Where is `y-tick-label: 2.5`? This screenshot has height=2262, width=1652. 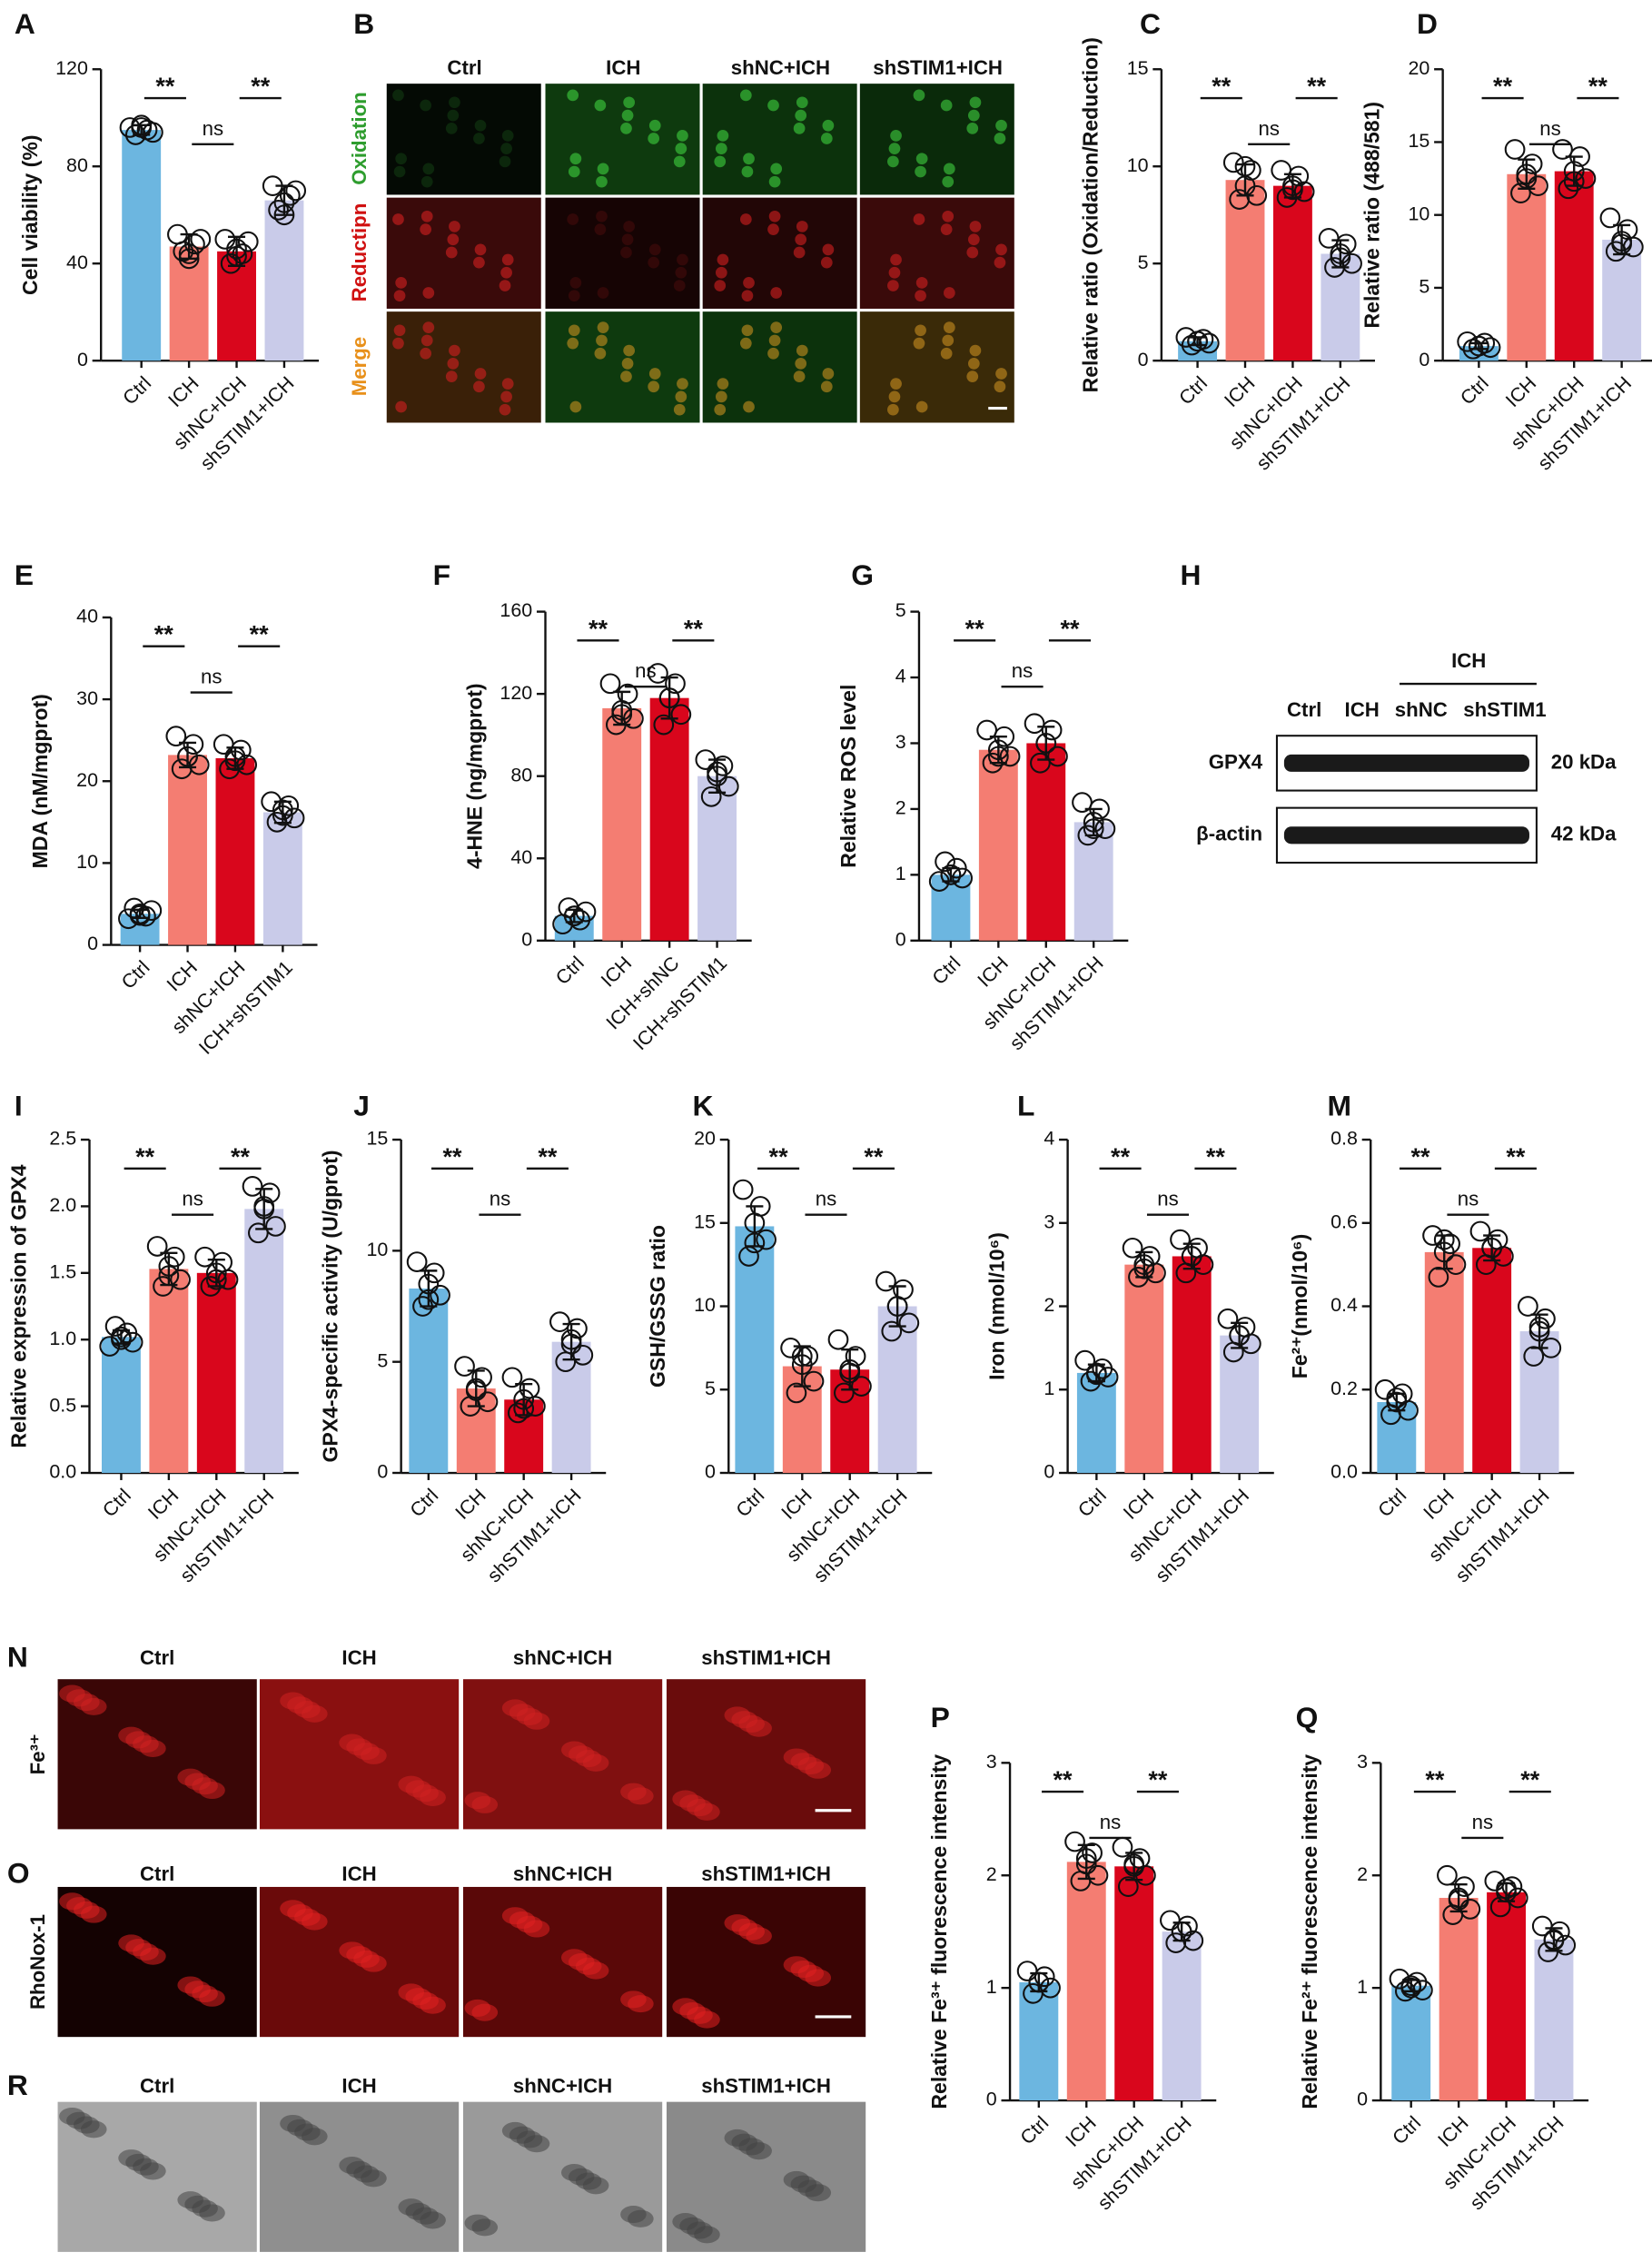
y-tick-label: 2.5 is located at coordinates (62, 1139).